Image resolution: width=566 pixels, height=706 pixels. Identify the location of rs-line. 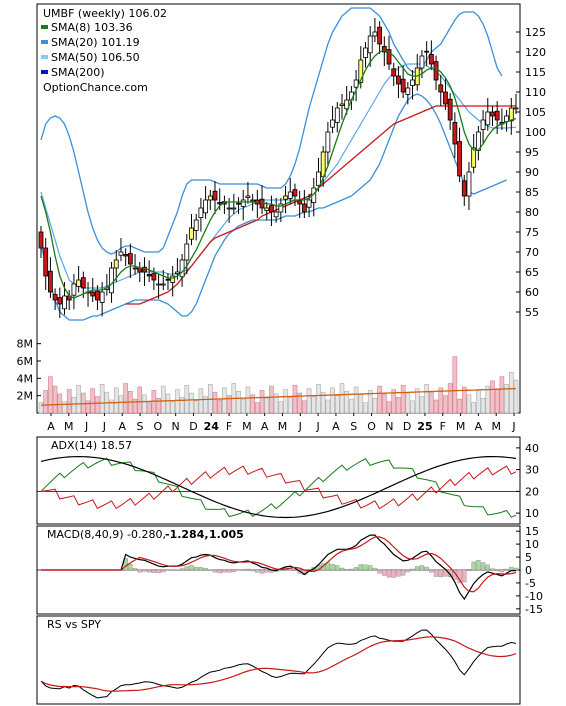
(278, 664).